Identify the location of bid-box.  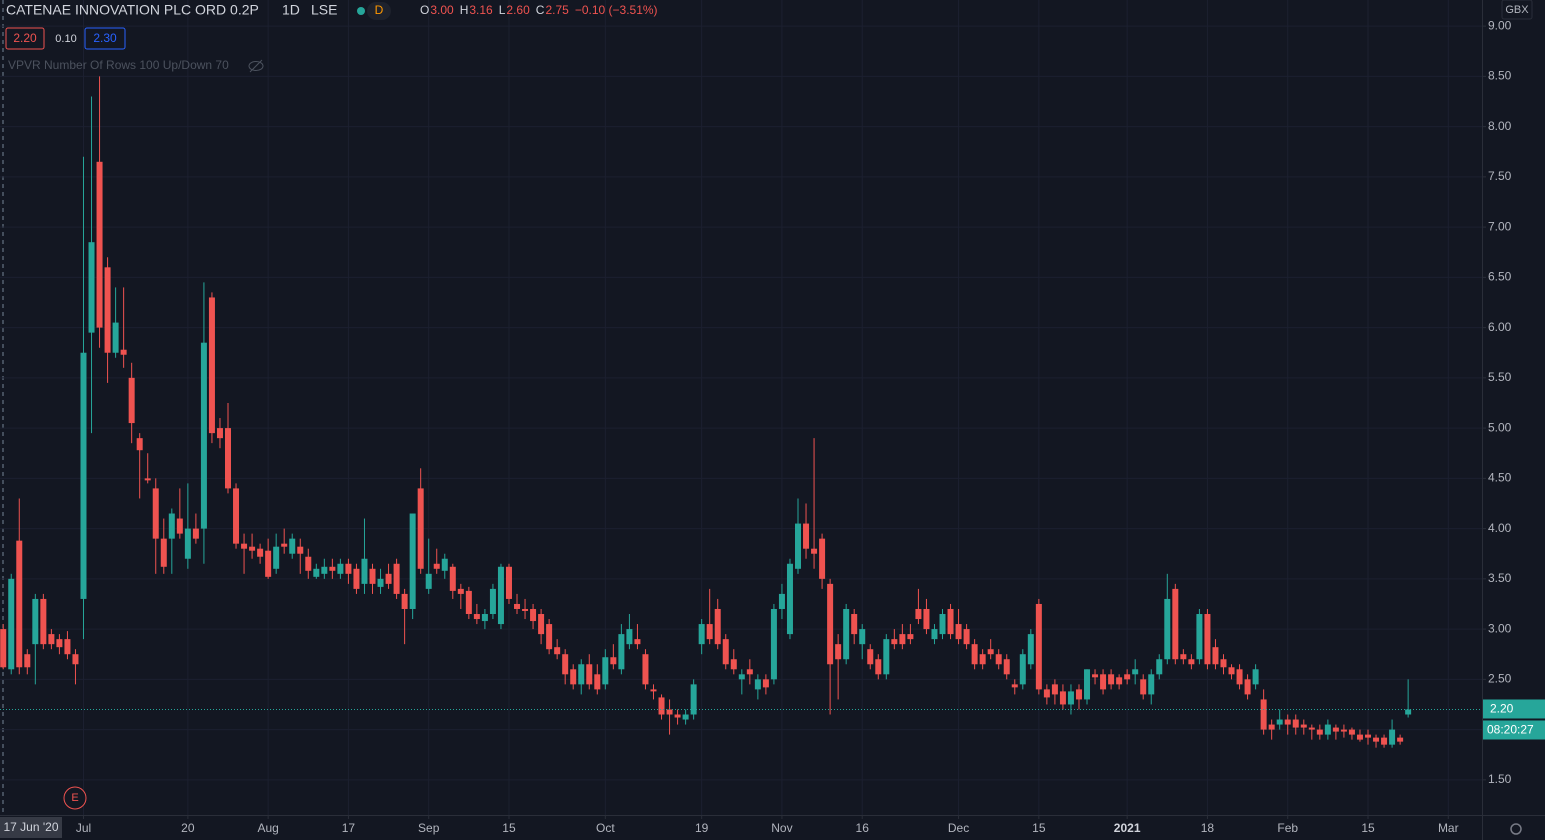
(25, 38).